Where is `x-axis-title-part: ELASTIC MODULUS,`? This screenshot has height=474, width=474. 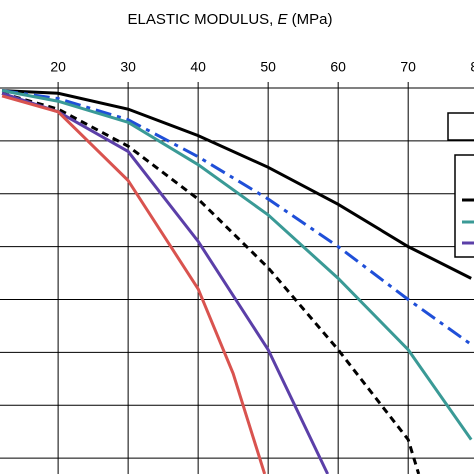 x-axis-title-part: ELASTIC MODULUS, is located at coordinates (202, 19).